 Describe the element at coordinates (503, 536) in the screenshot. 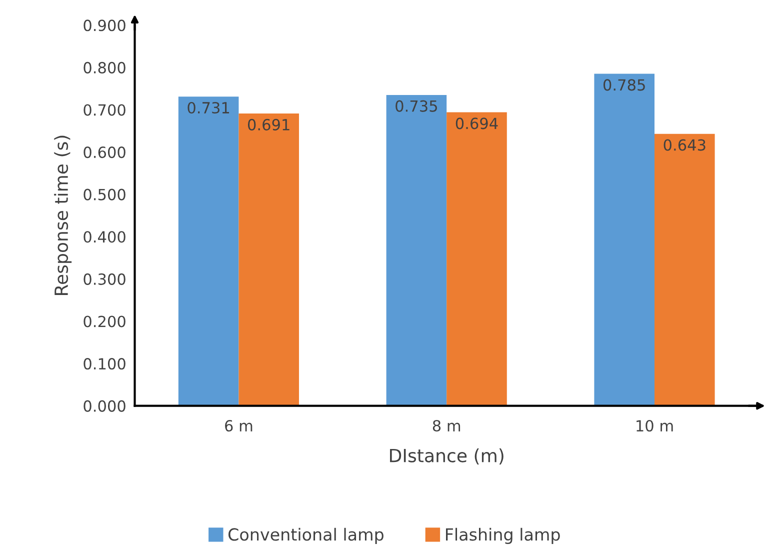

I see `legend-label: Flashing lamp` at that location.